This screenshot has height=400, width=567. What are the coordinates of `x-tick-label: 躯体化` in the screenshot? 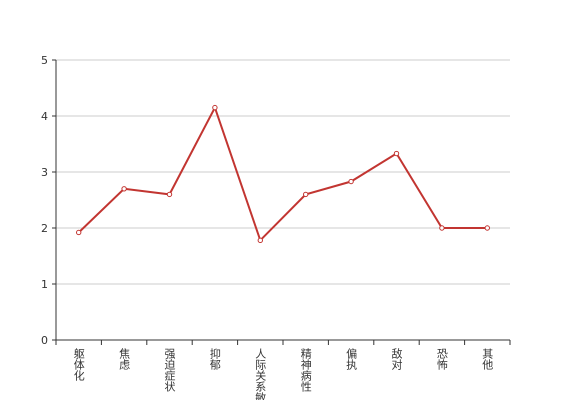 It's located at (78, 365).